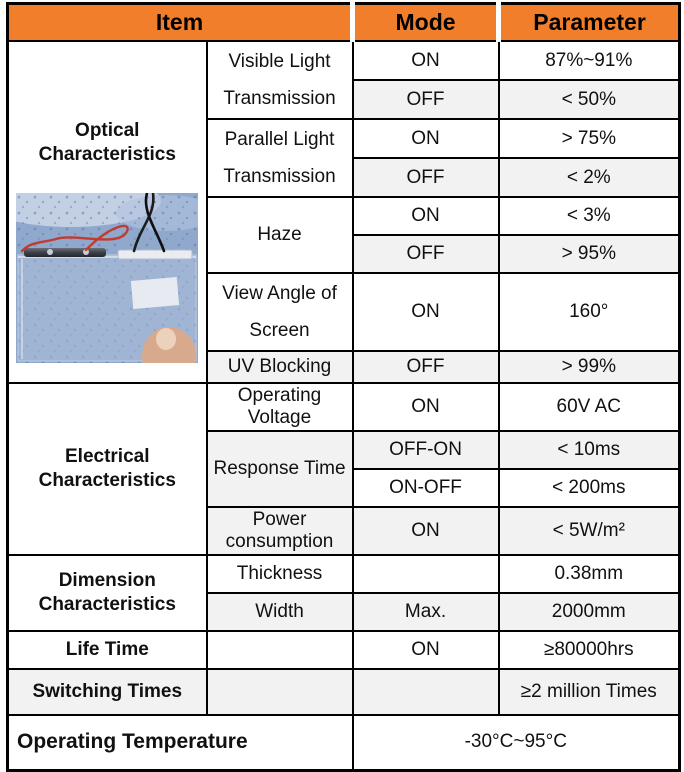  Describe the element at coordinates (589, 138) in the screenshot. I see `cell-parallel-light-on-param: > 75%` at that location.